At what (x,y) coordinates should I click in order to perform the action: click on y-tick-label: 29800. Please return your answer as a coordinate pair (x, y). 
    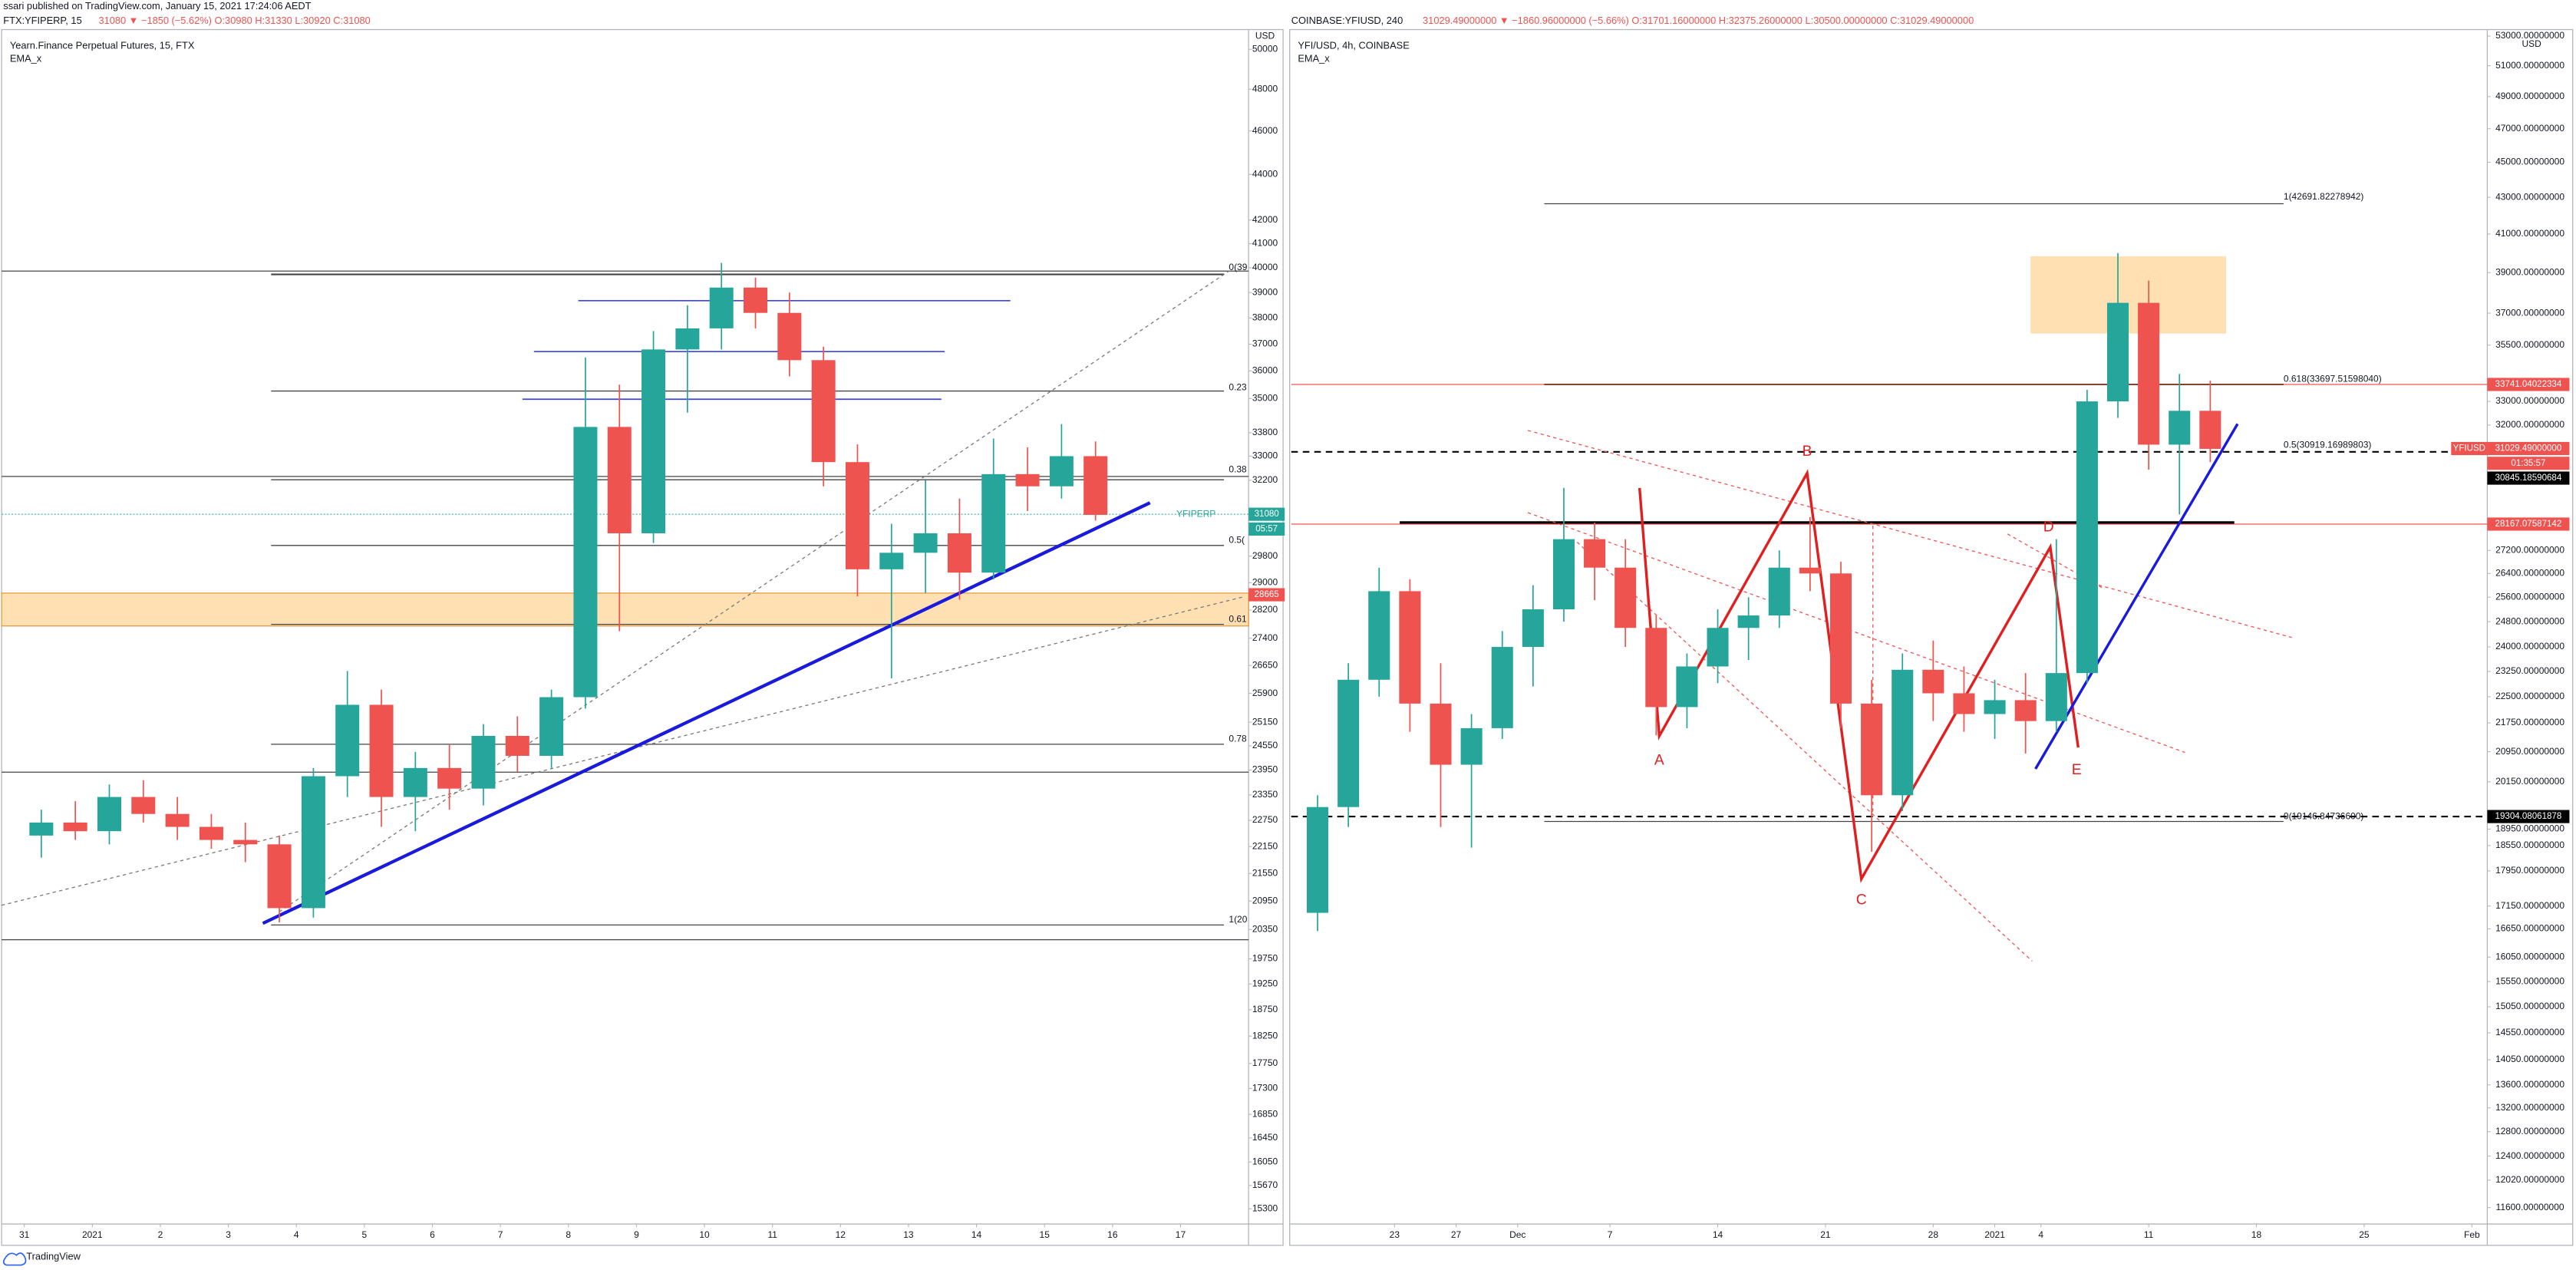
    Looking at the image, I should click on (1265, 555).